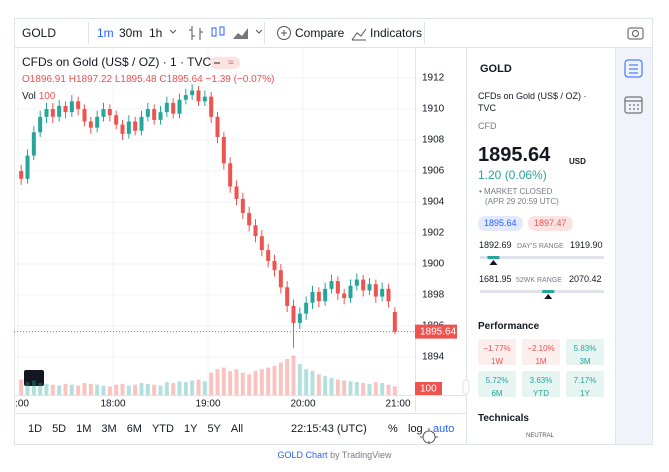  Describe the element at coordinates (196, 33) in the screenshot. I see `bars-icon` at that location.